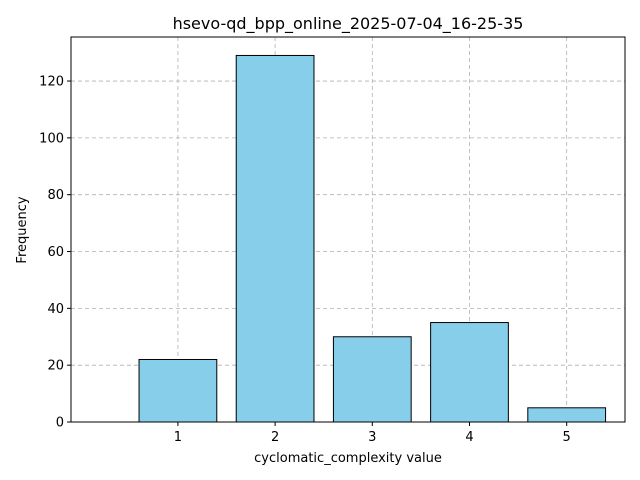 Image resolution: width=640 pixels, height=480 pixels. What do you see at coordinates (348, 458) in the screenshot?
I see `x-axis-label: cyclomatic_complexity value` at bounding box center [348, 458].